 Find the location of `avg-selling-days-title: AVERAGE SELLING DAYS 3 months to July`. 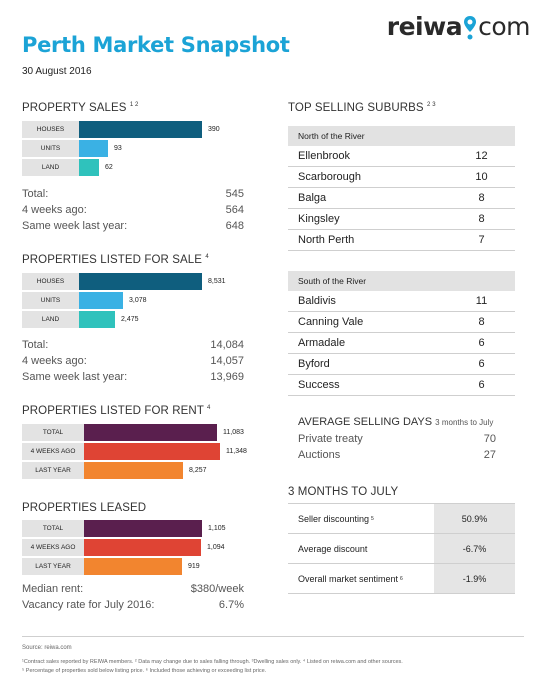

avg-selling-days-title: AVERAGE SELLING DAYS 3 months to July is located at coordinates (396, 422).